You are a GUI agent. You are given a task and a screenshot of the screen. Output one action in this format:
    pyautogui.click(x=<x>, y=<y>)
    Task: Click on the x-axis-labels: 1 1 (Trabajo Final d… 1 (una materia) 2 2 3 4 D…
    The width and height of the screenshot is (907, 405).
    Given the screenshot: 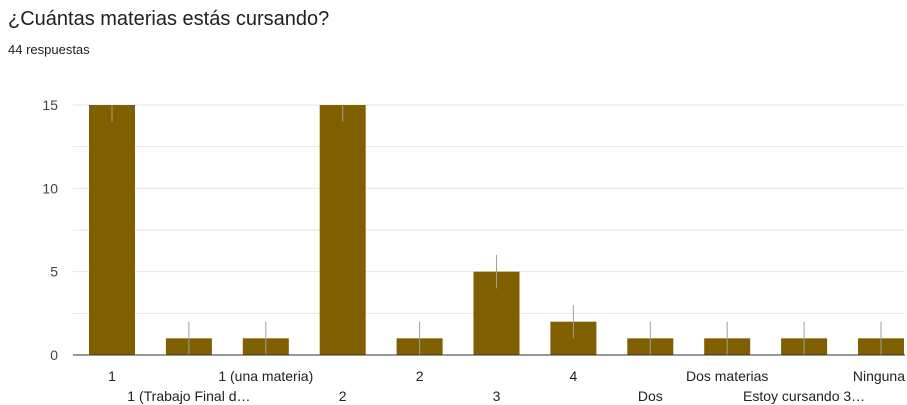 What is the action you would take?
    pyautogui.click(x=506, y=386)
    